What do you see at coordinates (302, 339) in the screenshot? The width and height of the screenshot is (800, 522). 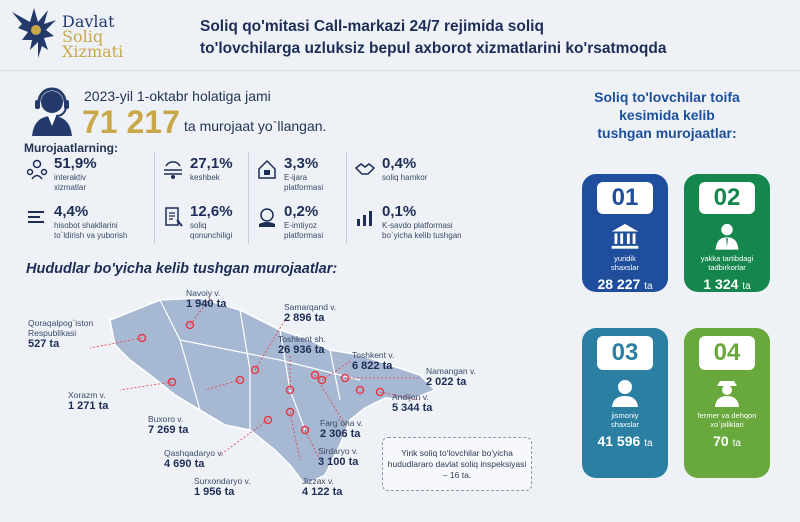 I see `region-name: Toshkent sh.` at bounding box center [302, 339].